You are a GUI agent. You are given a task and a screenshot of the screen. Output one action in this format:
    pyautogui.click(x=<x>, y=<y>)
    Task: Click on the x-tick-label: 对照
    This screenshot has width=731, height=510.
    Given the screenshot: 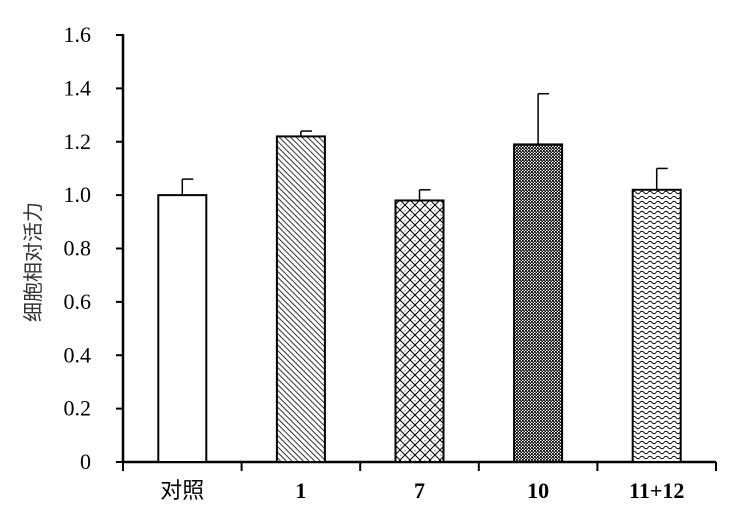 What is the action you would take?
    pyautogui.click(x=182, y=490)
    